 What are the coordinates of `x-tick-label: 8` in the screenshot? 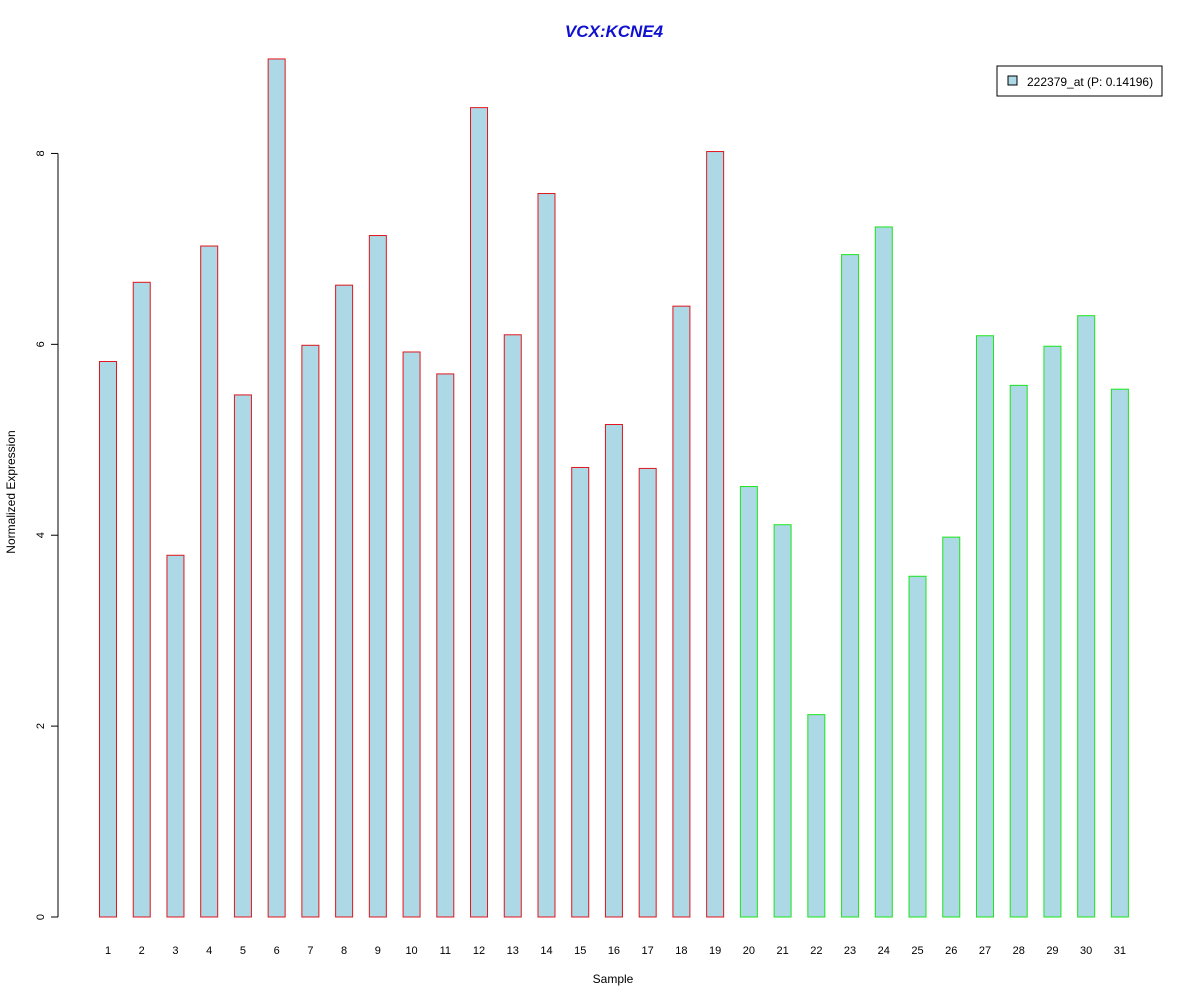 It's located at (344, 951).